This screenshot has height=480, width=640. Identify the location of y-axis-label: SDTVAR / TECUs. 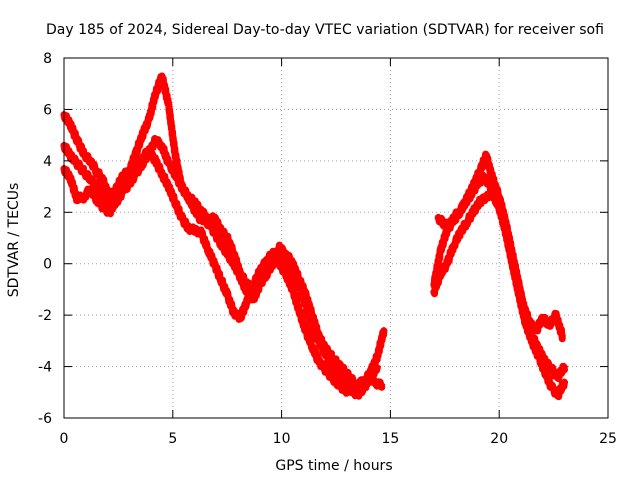
(14, 240).